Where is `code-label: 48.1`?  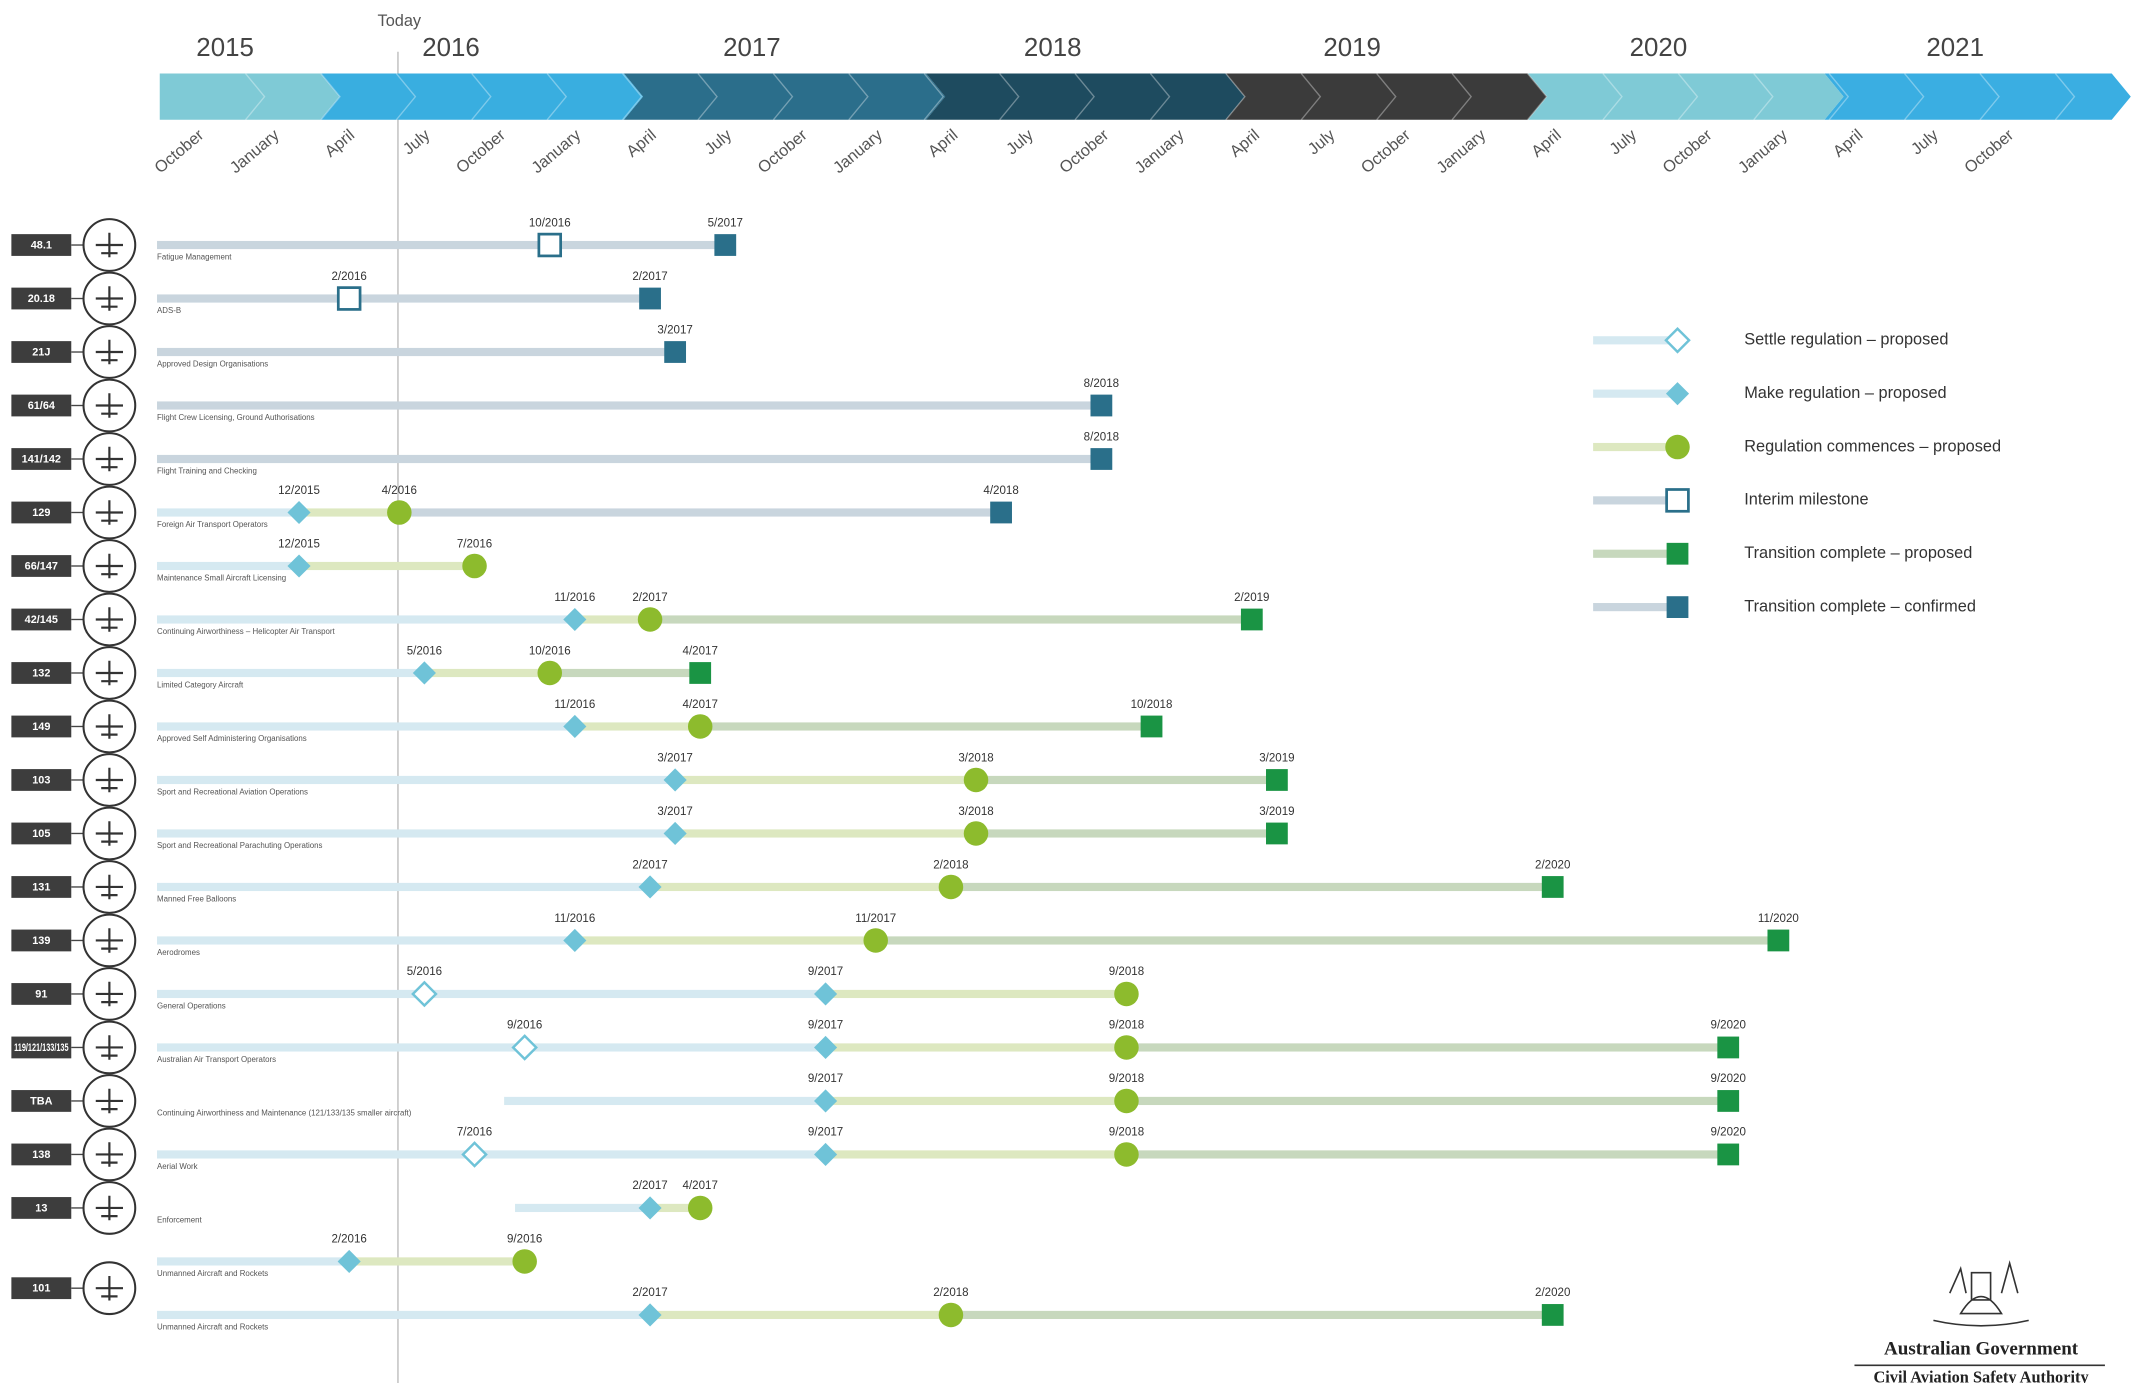
code-label: 48.1 is located at coordinates (41, 246).